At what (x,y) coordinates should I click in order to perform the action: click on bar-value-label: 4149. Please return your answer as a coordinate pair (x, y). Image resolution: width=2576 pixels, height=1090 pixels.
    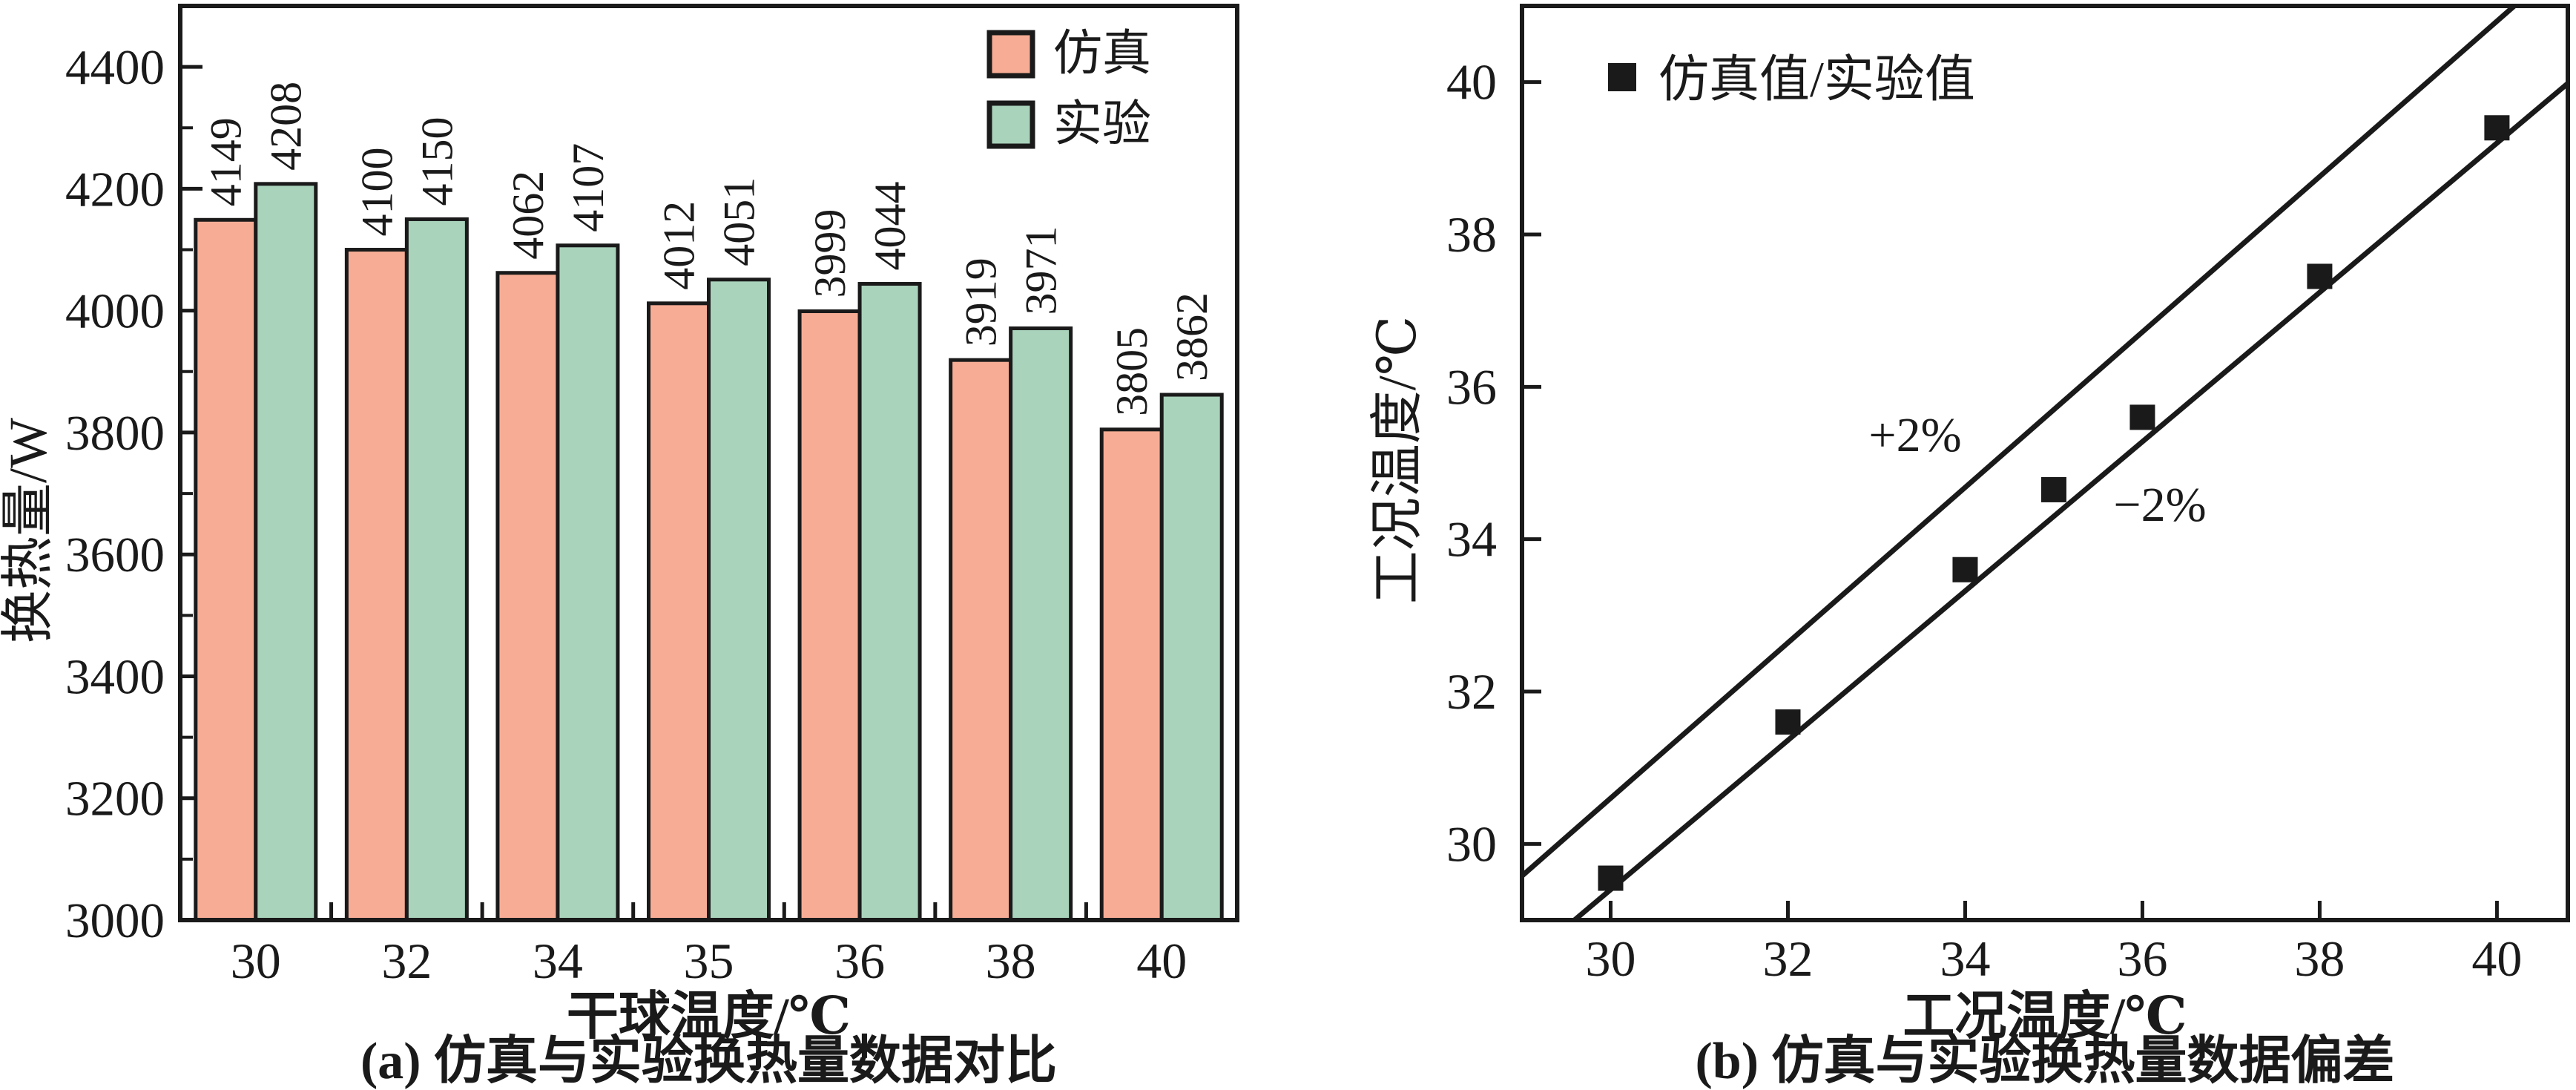
    Looking at the image, I should click on (226, 161).